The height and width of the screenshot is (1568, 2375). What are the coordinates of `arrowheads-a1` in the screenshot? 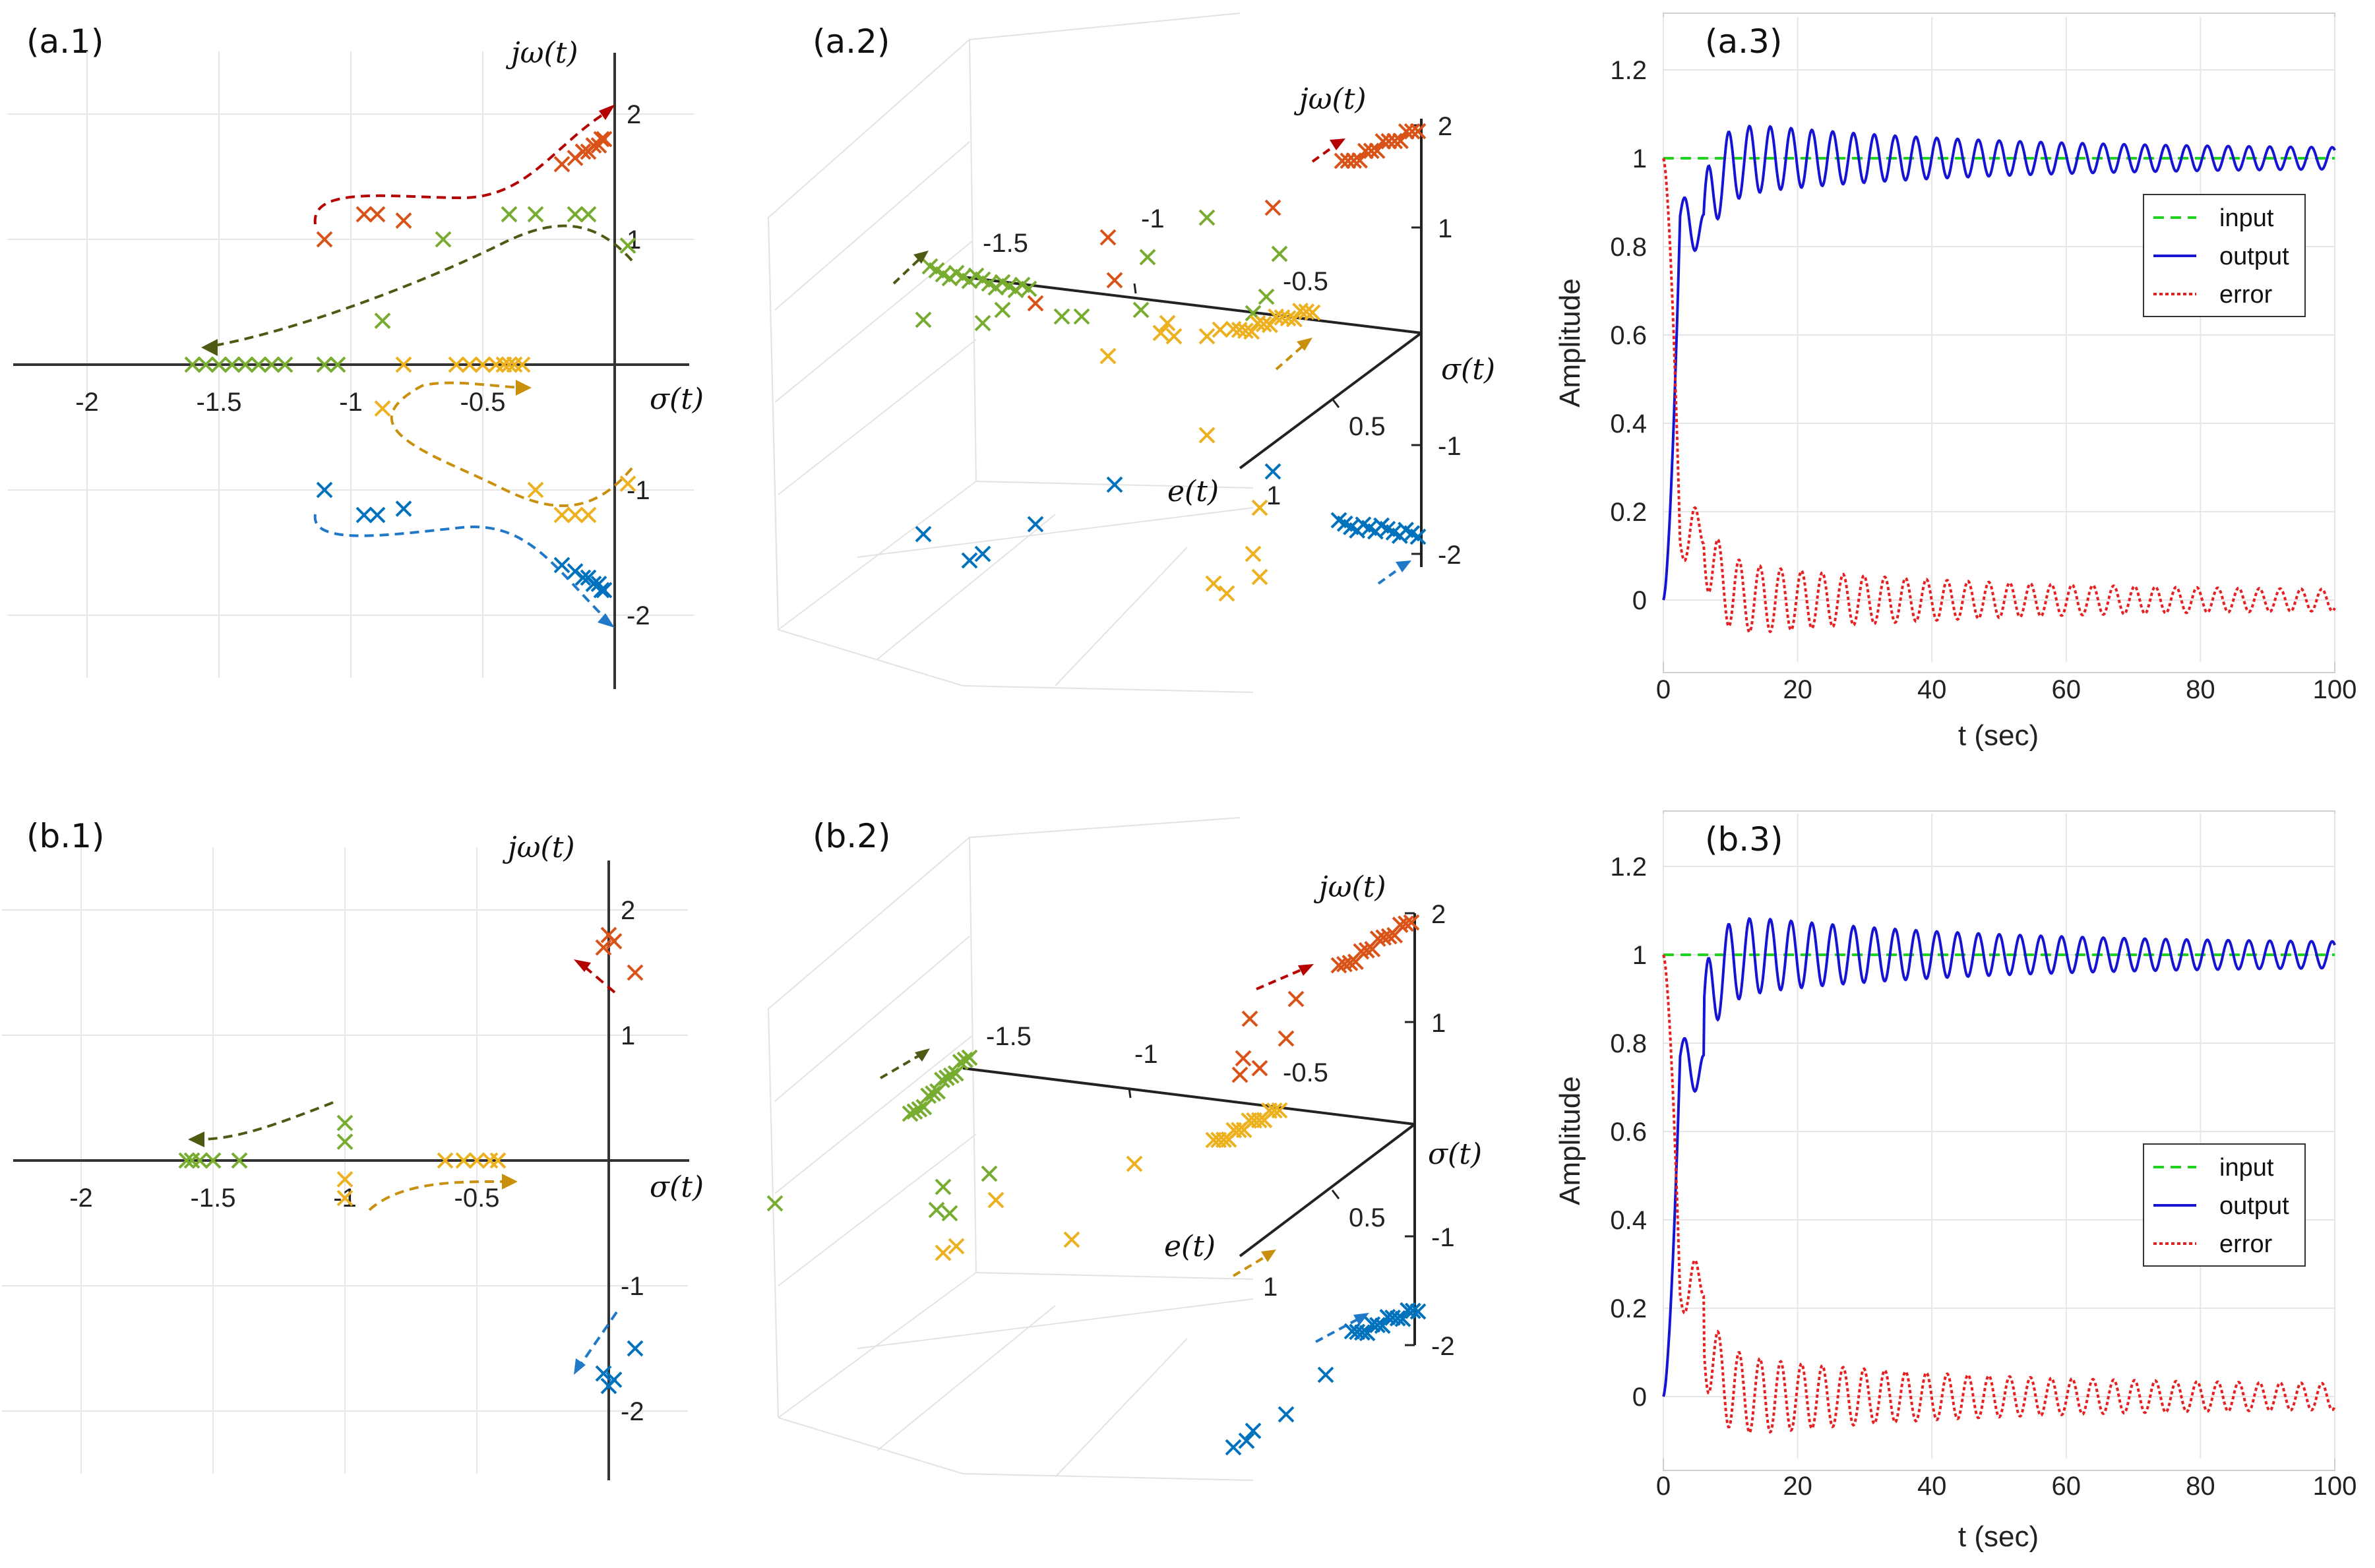 It's located at (408, 366).